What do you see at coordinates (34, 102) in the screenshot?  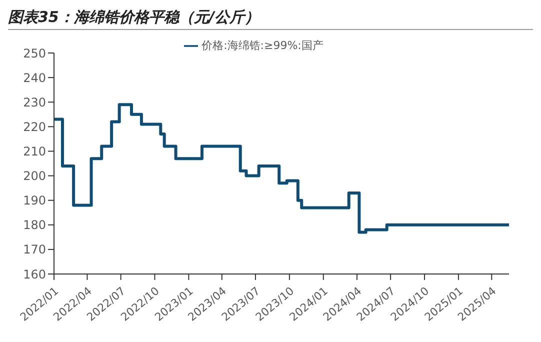 I see `y-tick-label: 230` at bounding box center [34, 102].